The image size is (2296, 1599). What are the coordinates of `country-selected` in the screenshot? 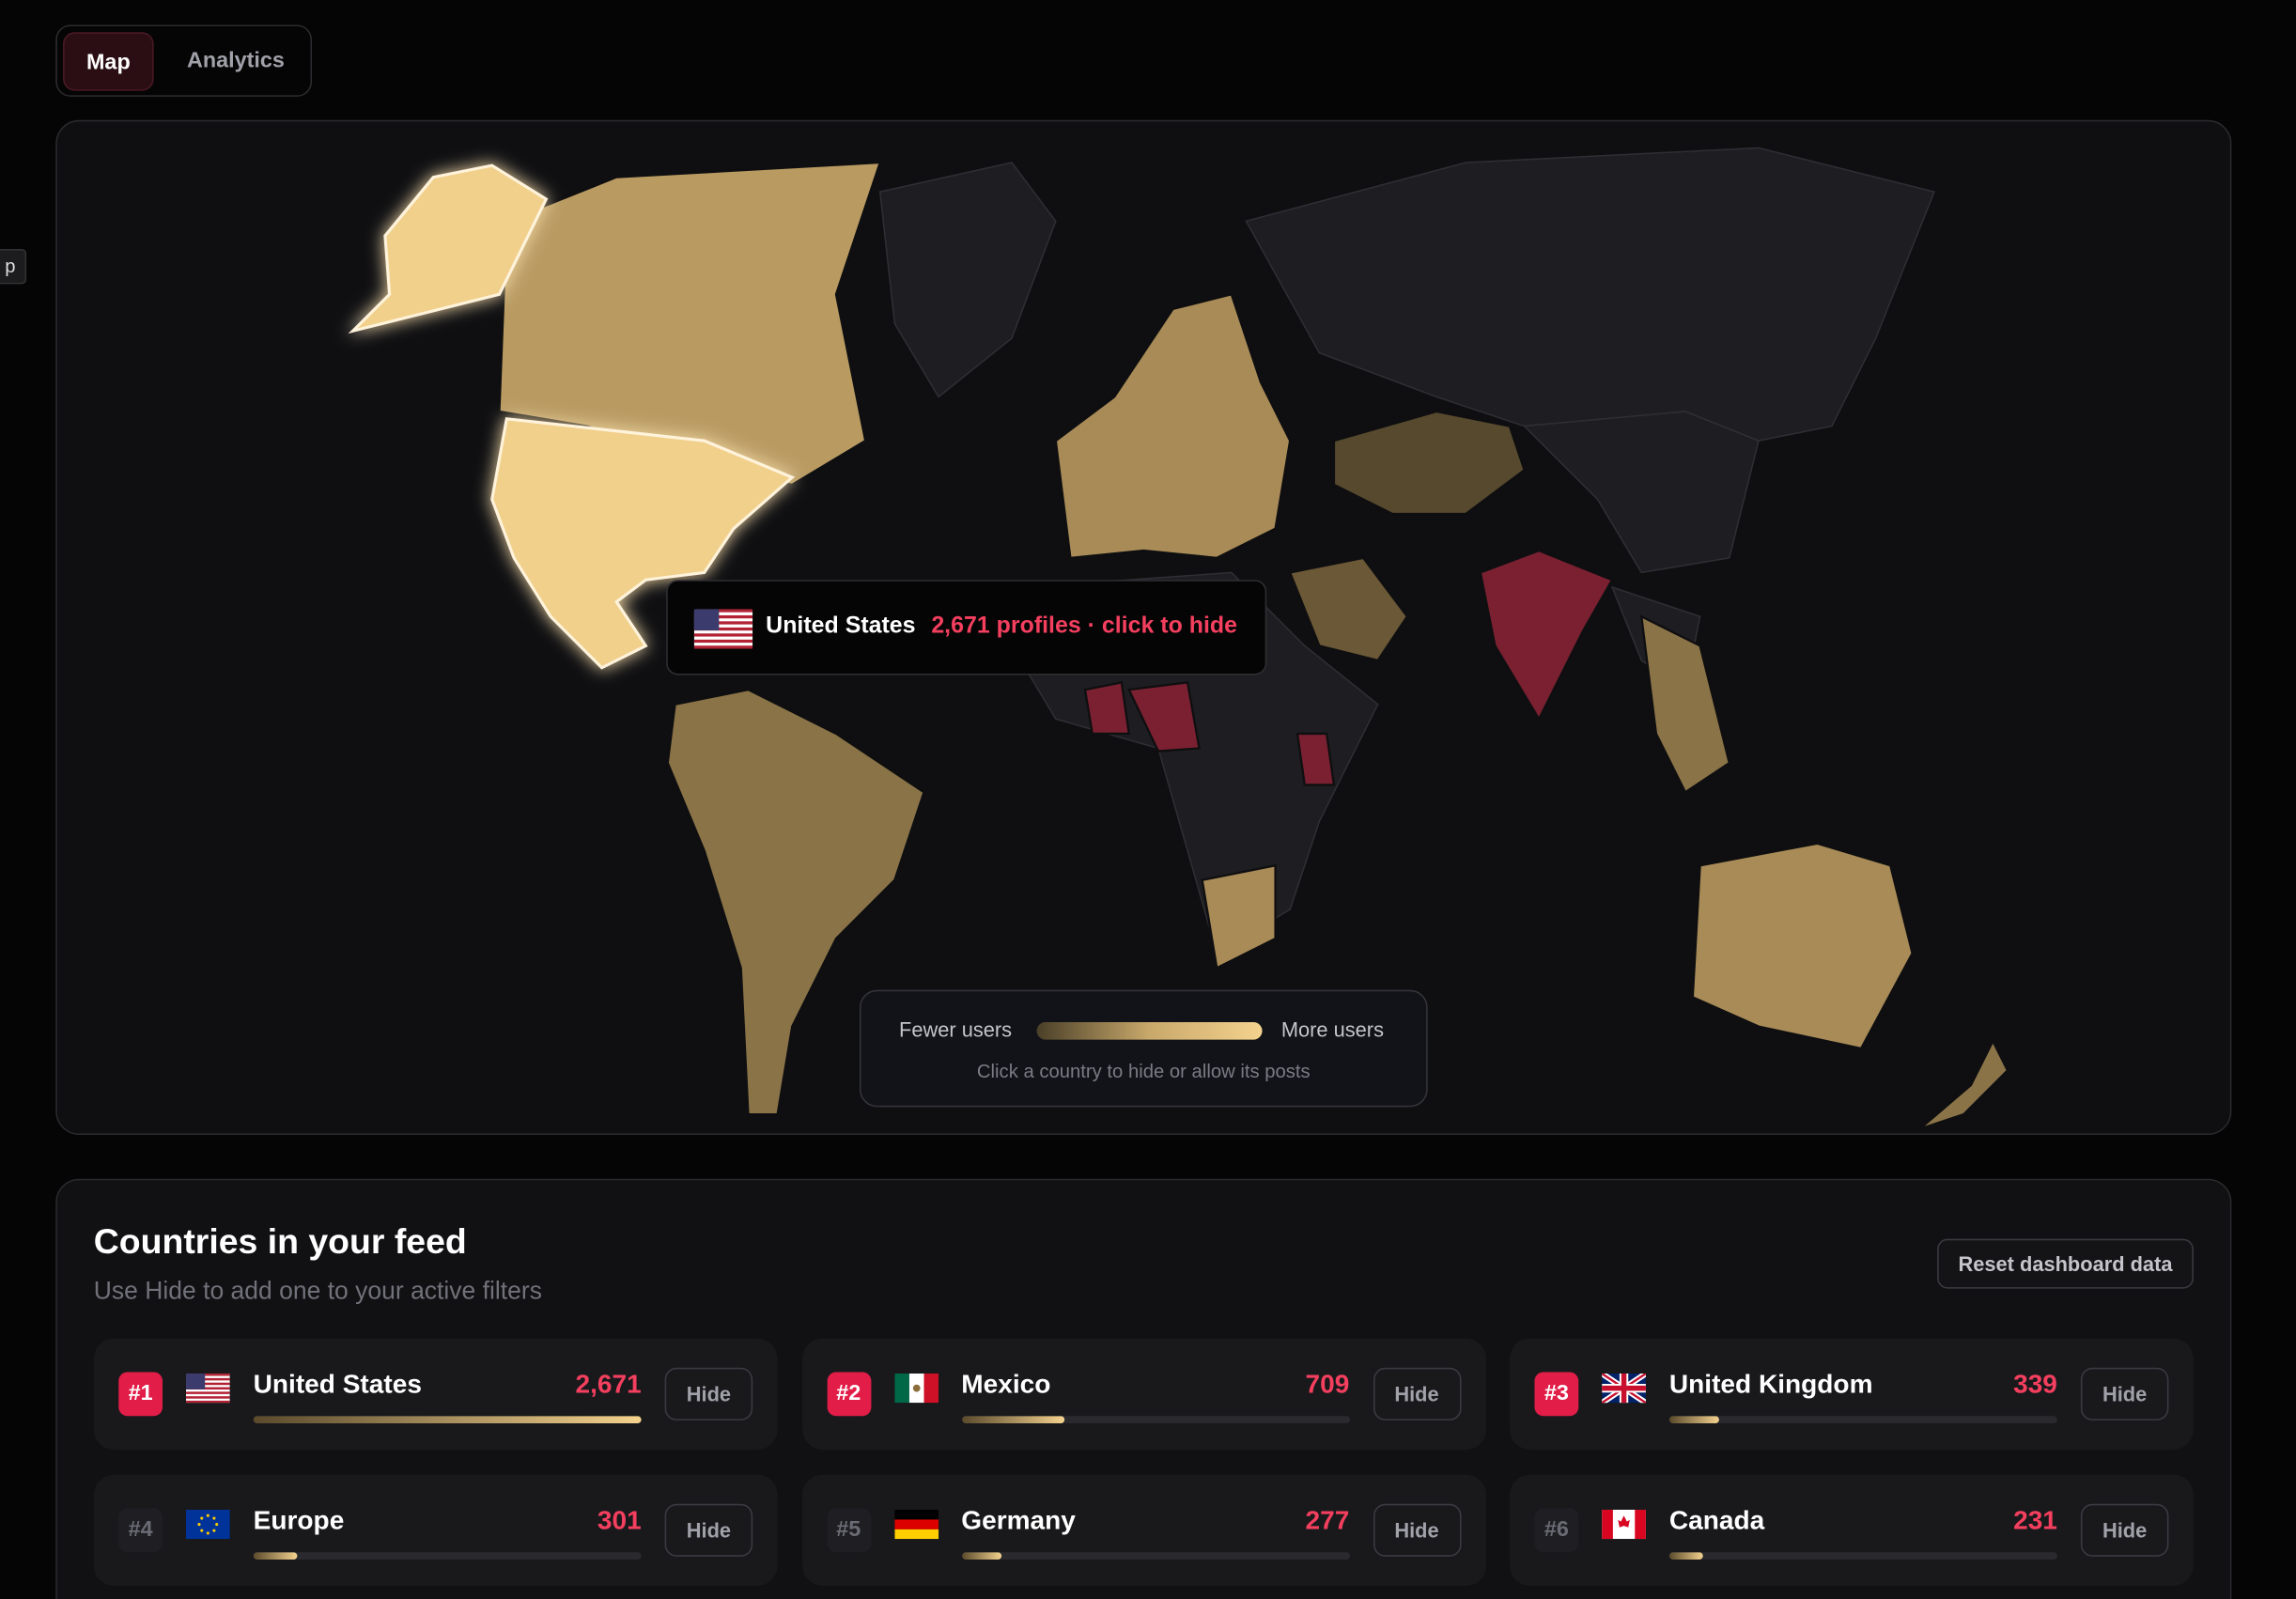 It's located at (572, 416).